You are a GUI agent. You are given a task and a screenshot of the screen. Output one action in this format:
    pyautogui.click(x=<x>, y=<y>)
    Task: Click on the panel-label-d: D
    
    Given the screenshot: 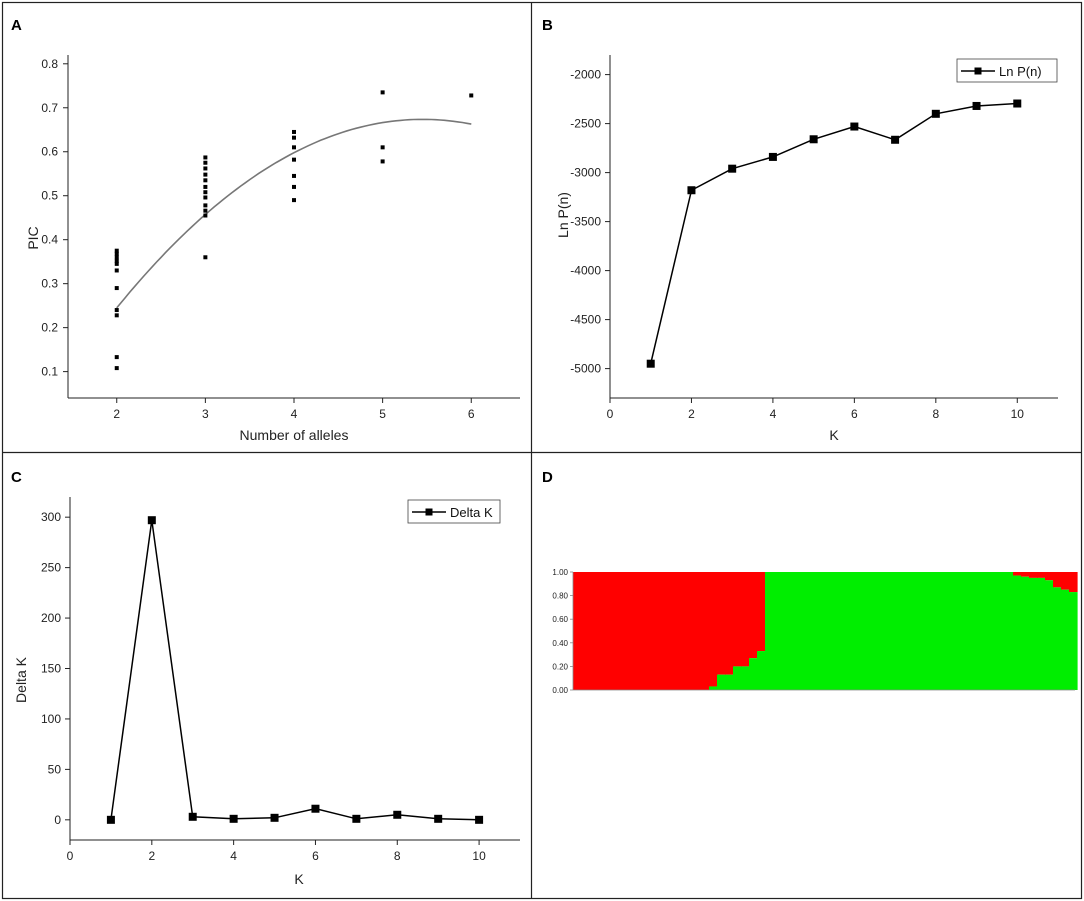 What is the action you would take?
    pyautogui.click(x=547, y=477)
    